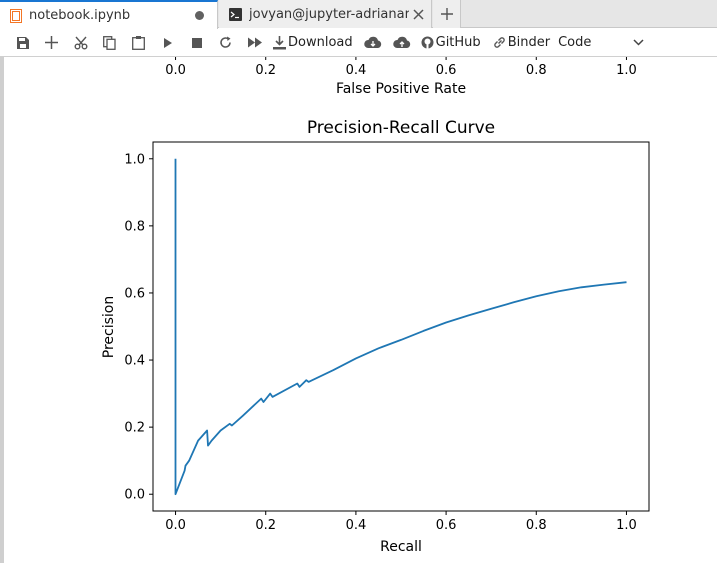 The height and width of the screenshot is (567, 717). I want to click on tab-notebook: notebook.ipynb, so click(109, 14).